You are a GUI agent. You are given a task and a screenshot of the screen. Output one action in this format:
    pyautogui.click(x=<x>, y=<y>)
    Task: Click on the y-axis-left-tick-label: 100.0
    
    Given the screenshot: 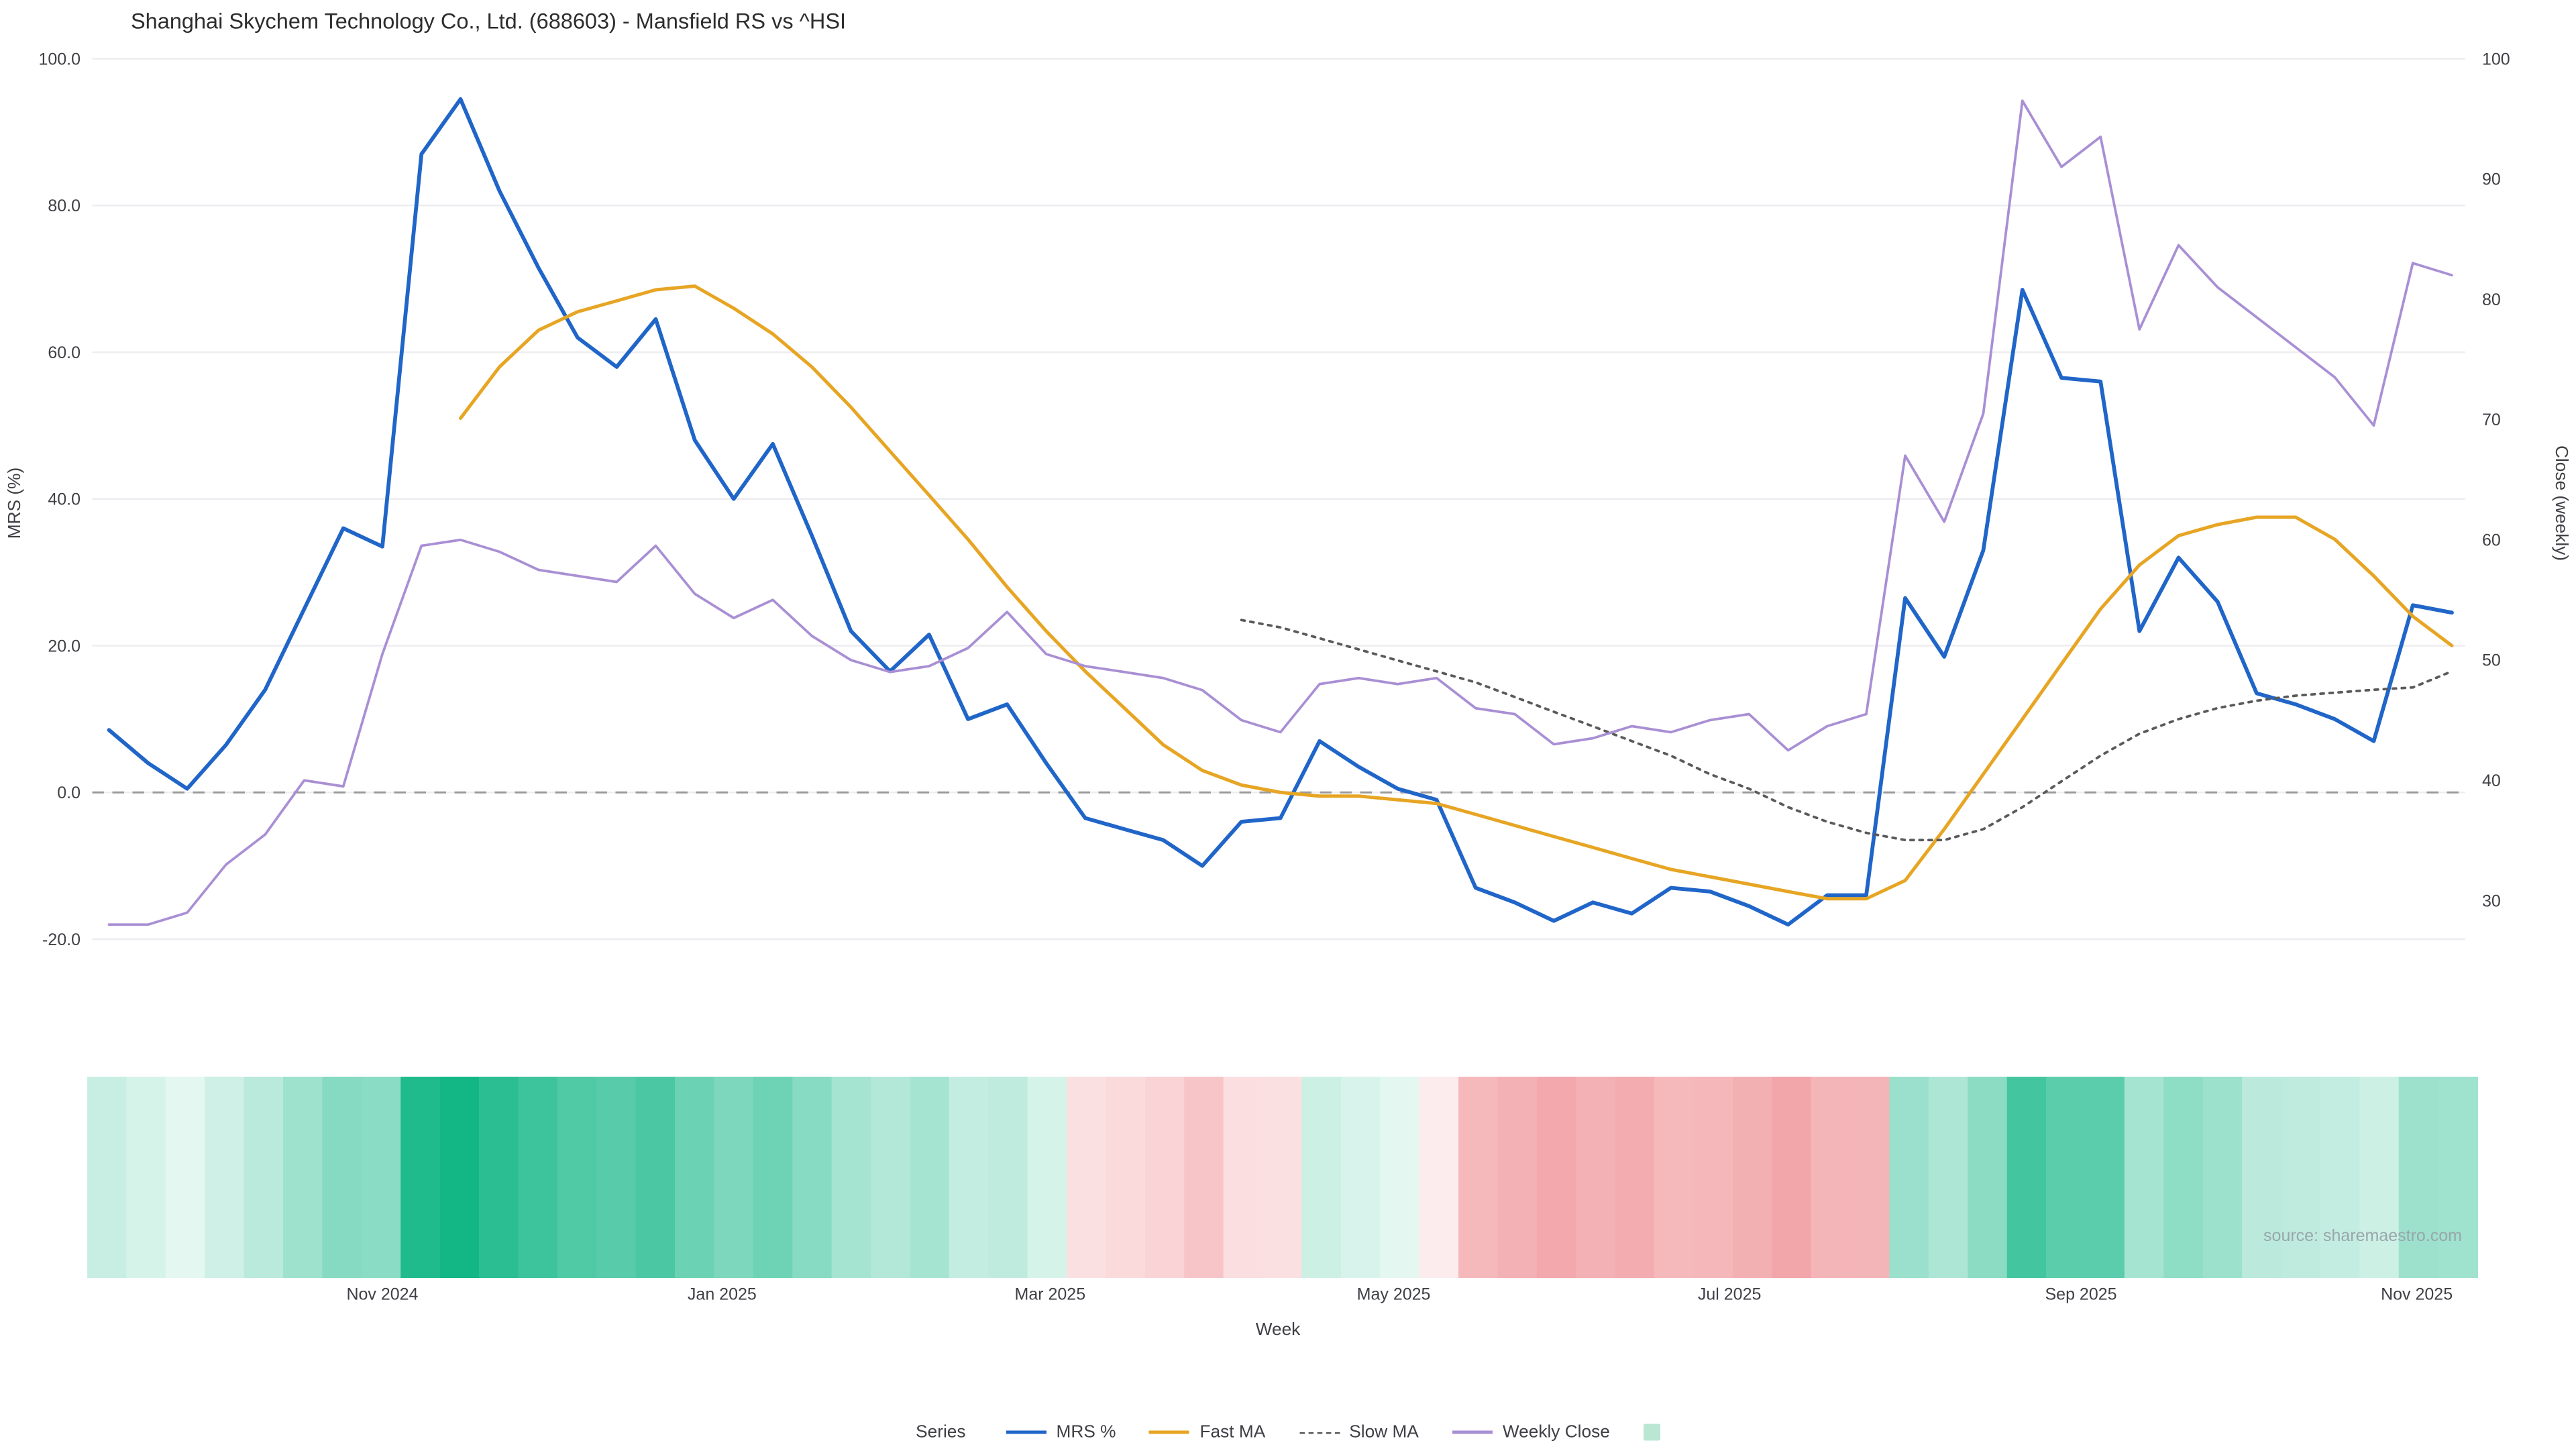 What is the action you would take?
    pyautogui.click(x=59, y=59)
    